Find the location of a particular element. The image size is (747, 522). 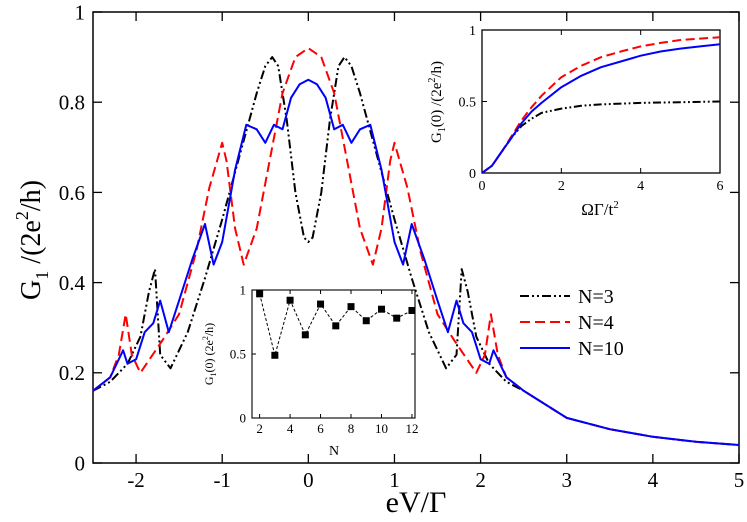

main-y-tick-label: 0.2 is located at coordinates (72, 373).